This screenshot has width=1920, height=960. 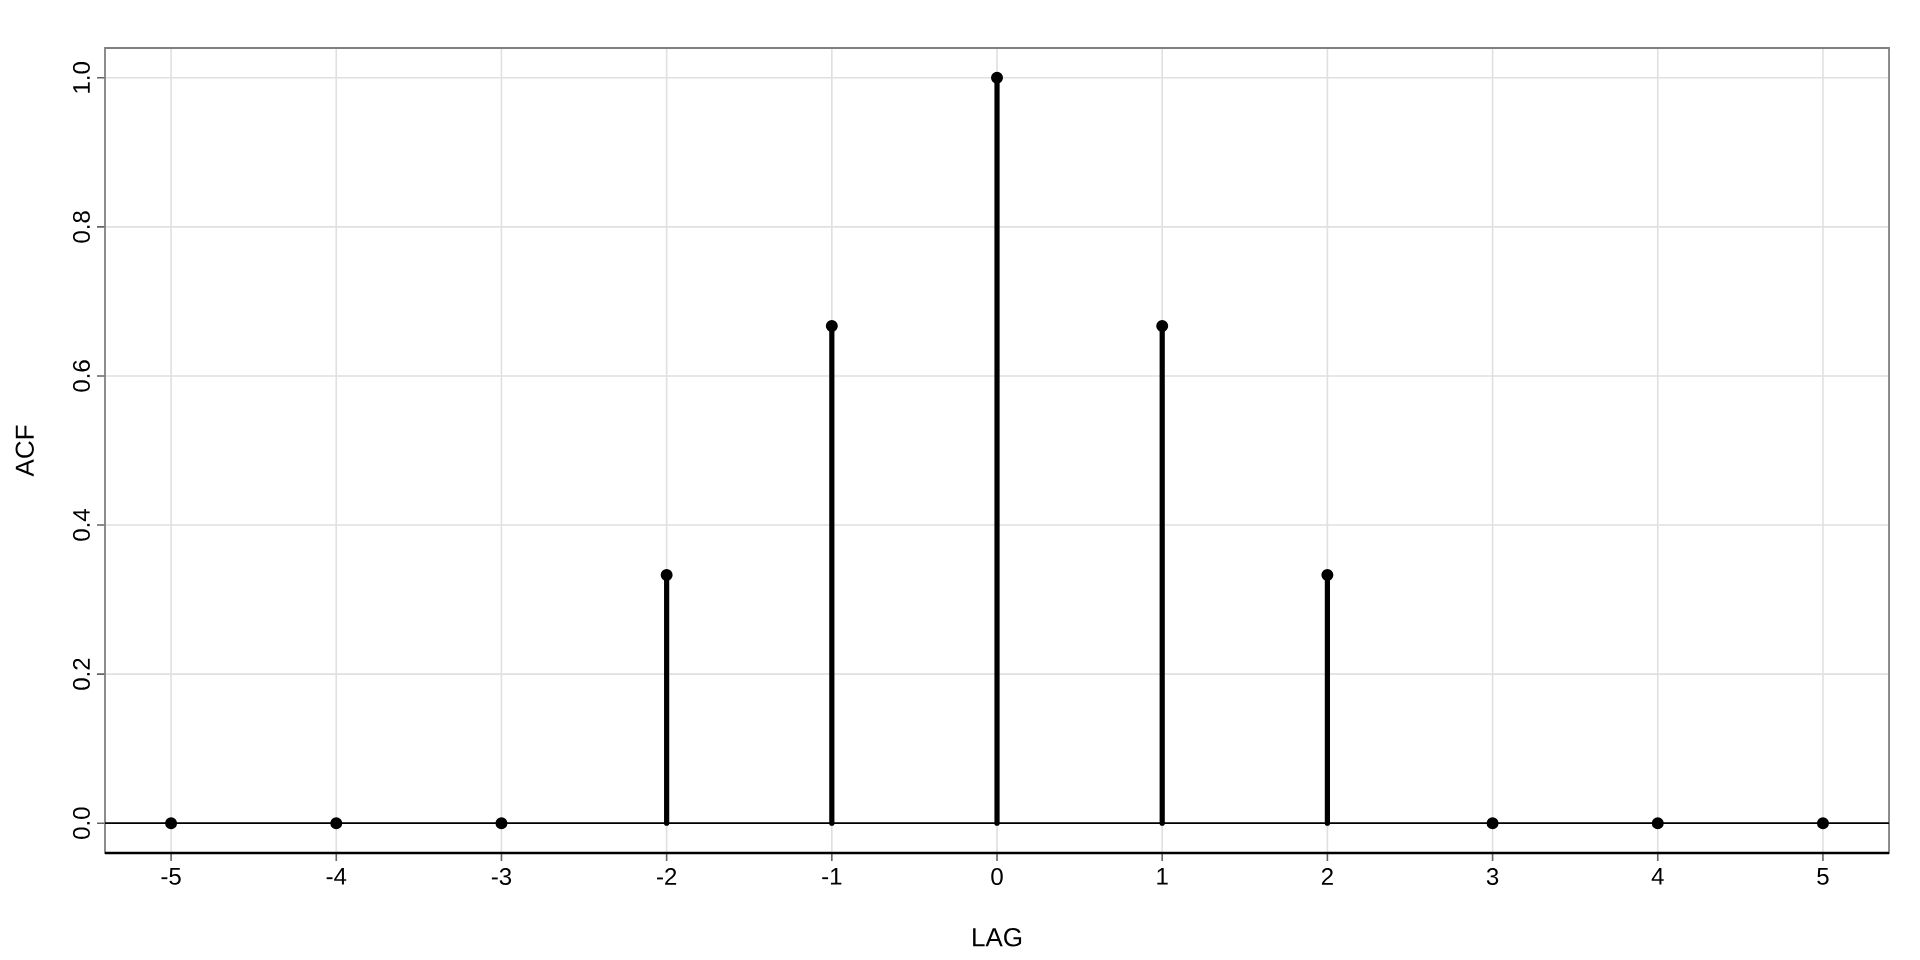 I want to click on x-axis-title: LAG, so click(x=997, y=937).